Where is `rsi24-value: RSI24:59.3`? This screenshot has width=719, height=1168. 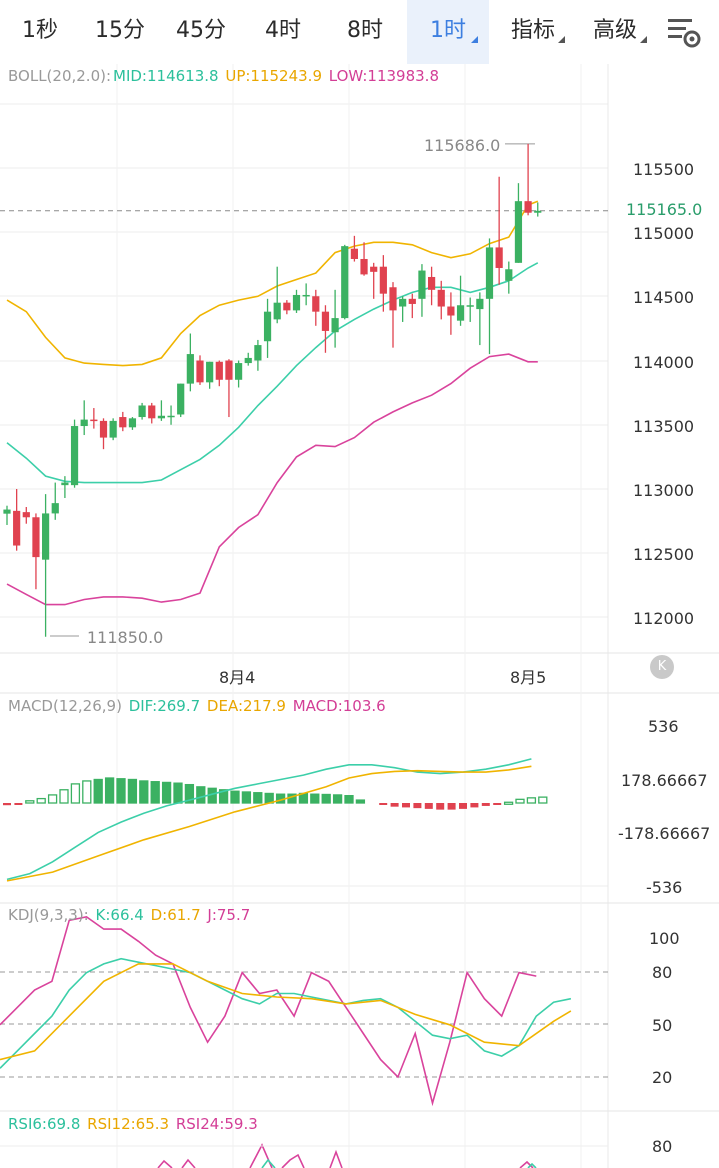
rsi24-value: RSI24:59.3 is located at coordinates (216, 1124).